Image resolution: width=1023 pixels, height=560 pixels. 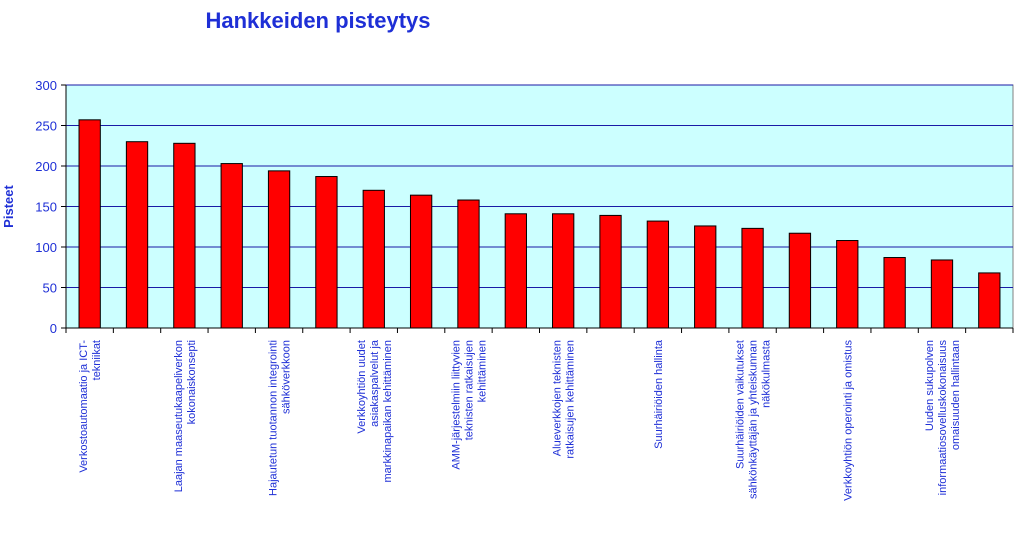 I want to click on category-label: Verkkoyhtiön operointi ja omistus, so click(x=848, y=420).